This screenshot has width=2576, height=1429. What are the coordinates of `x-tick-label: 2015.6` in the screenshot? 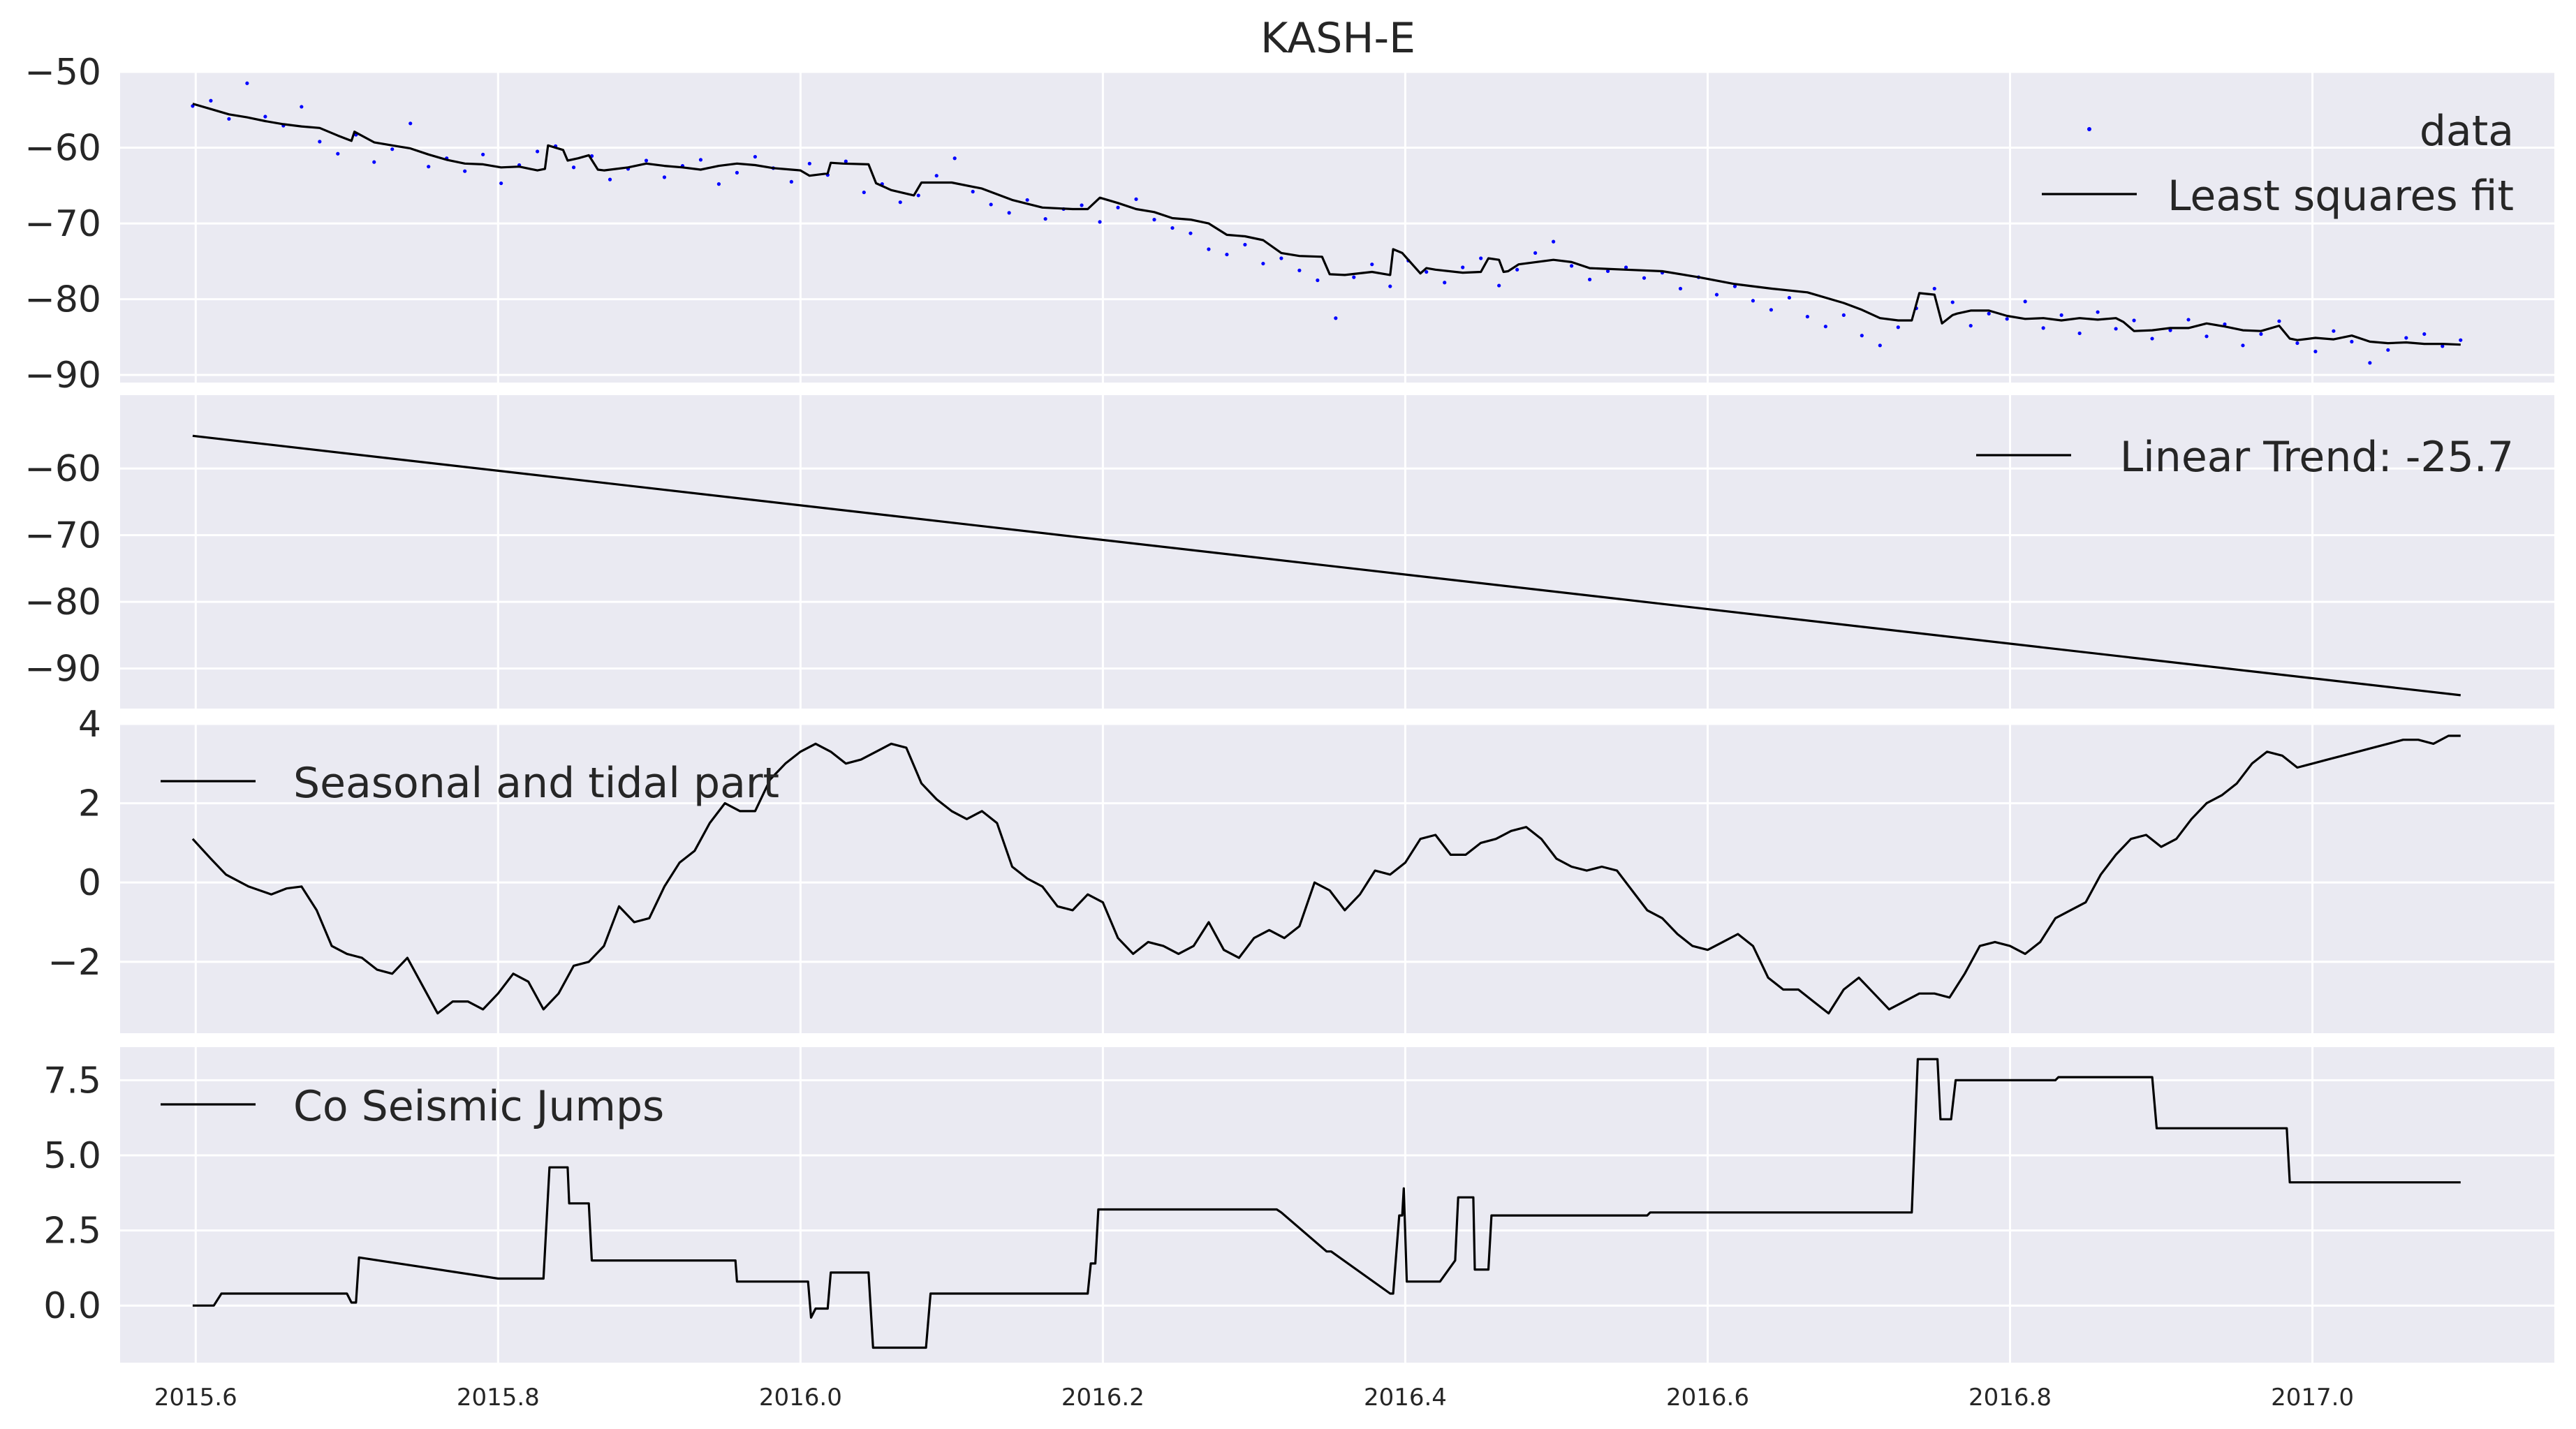 It's located at (195, 1398).